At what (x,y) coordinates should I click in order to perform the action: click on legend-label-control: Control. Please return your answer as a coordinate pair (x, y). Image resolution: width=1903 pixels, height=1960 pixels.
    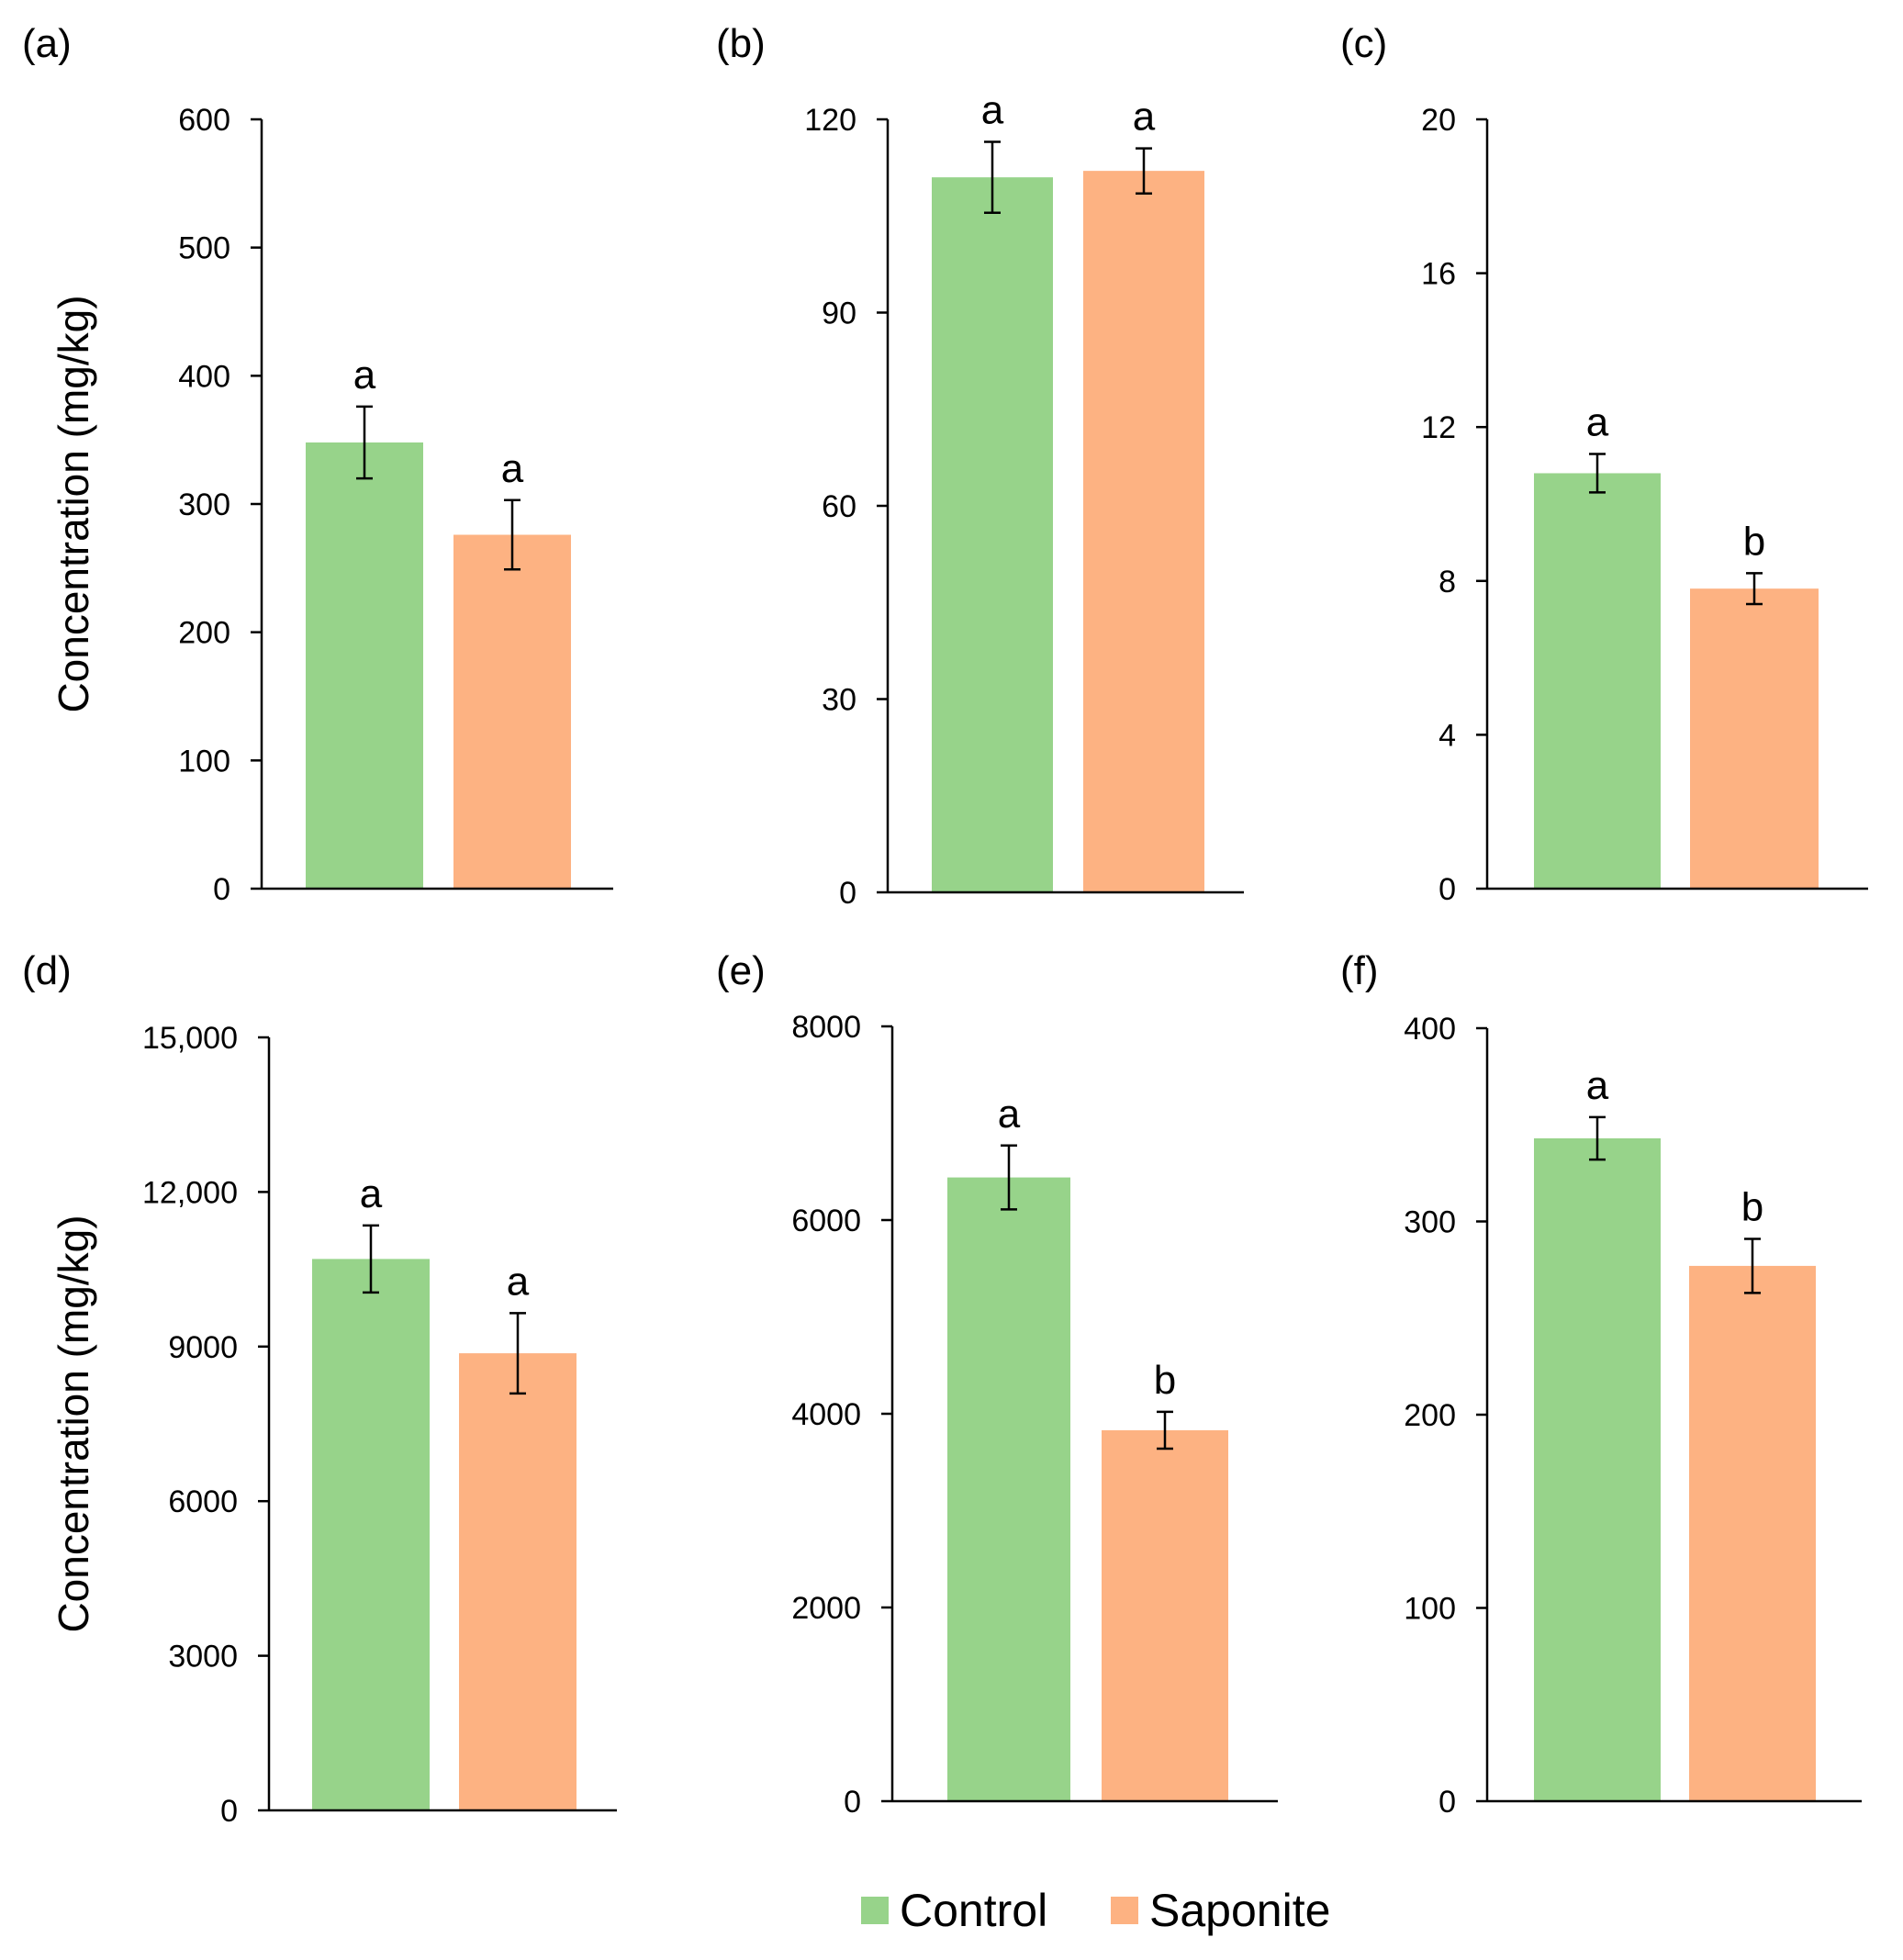
    Looking at the image, I should click on (973, 1910).